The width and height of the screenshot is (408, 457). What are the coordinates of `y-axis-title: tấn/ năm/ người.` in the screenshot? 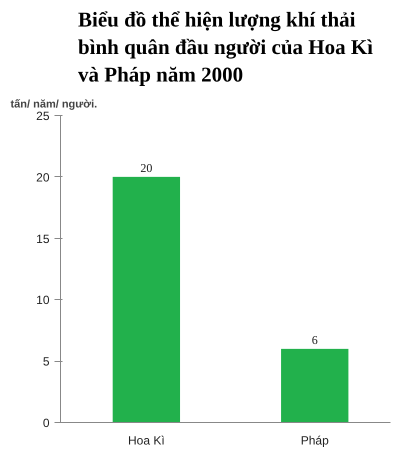 It's located at (54, 104).